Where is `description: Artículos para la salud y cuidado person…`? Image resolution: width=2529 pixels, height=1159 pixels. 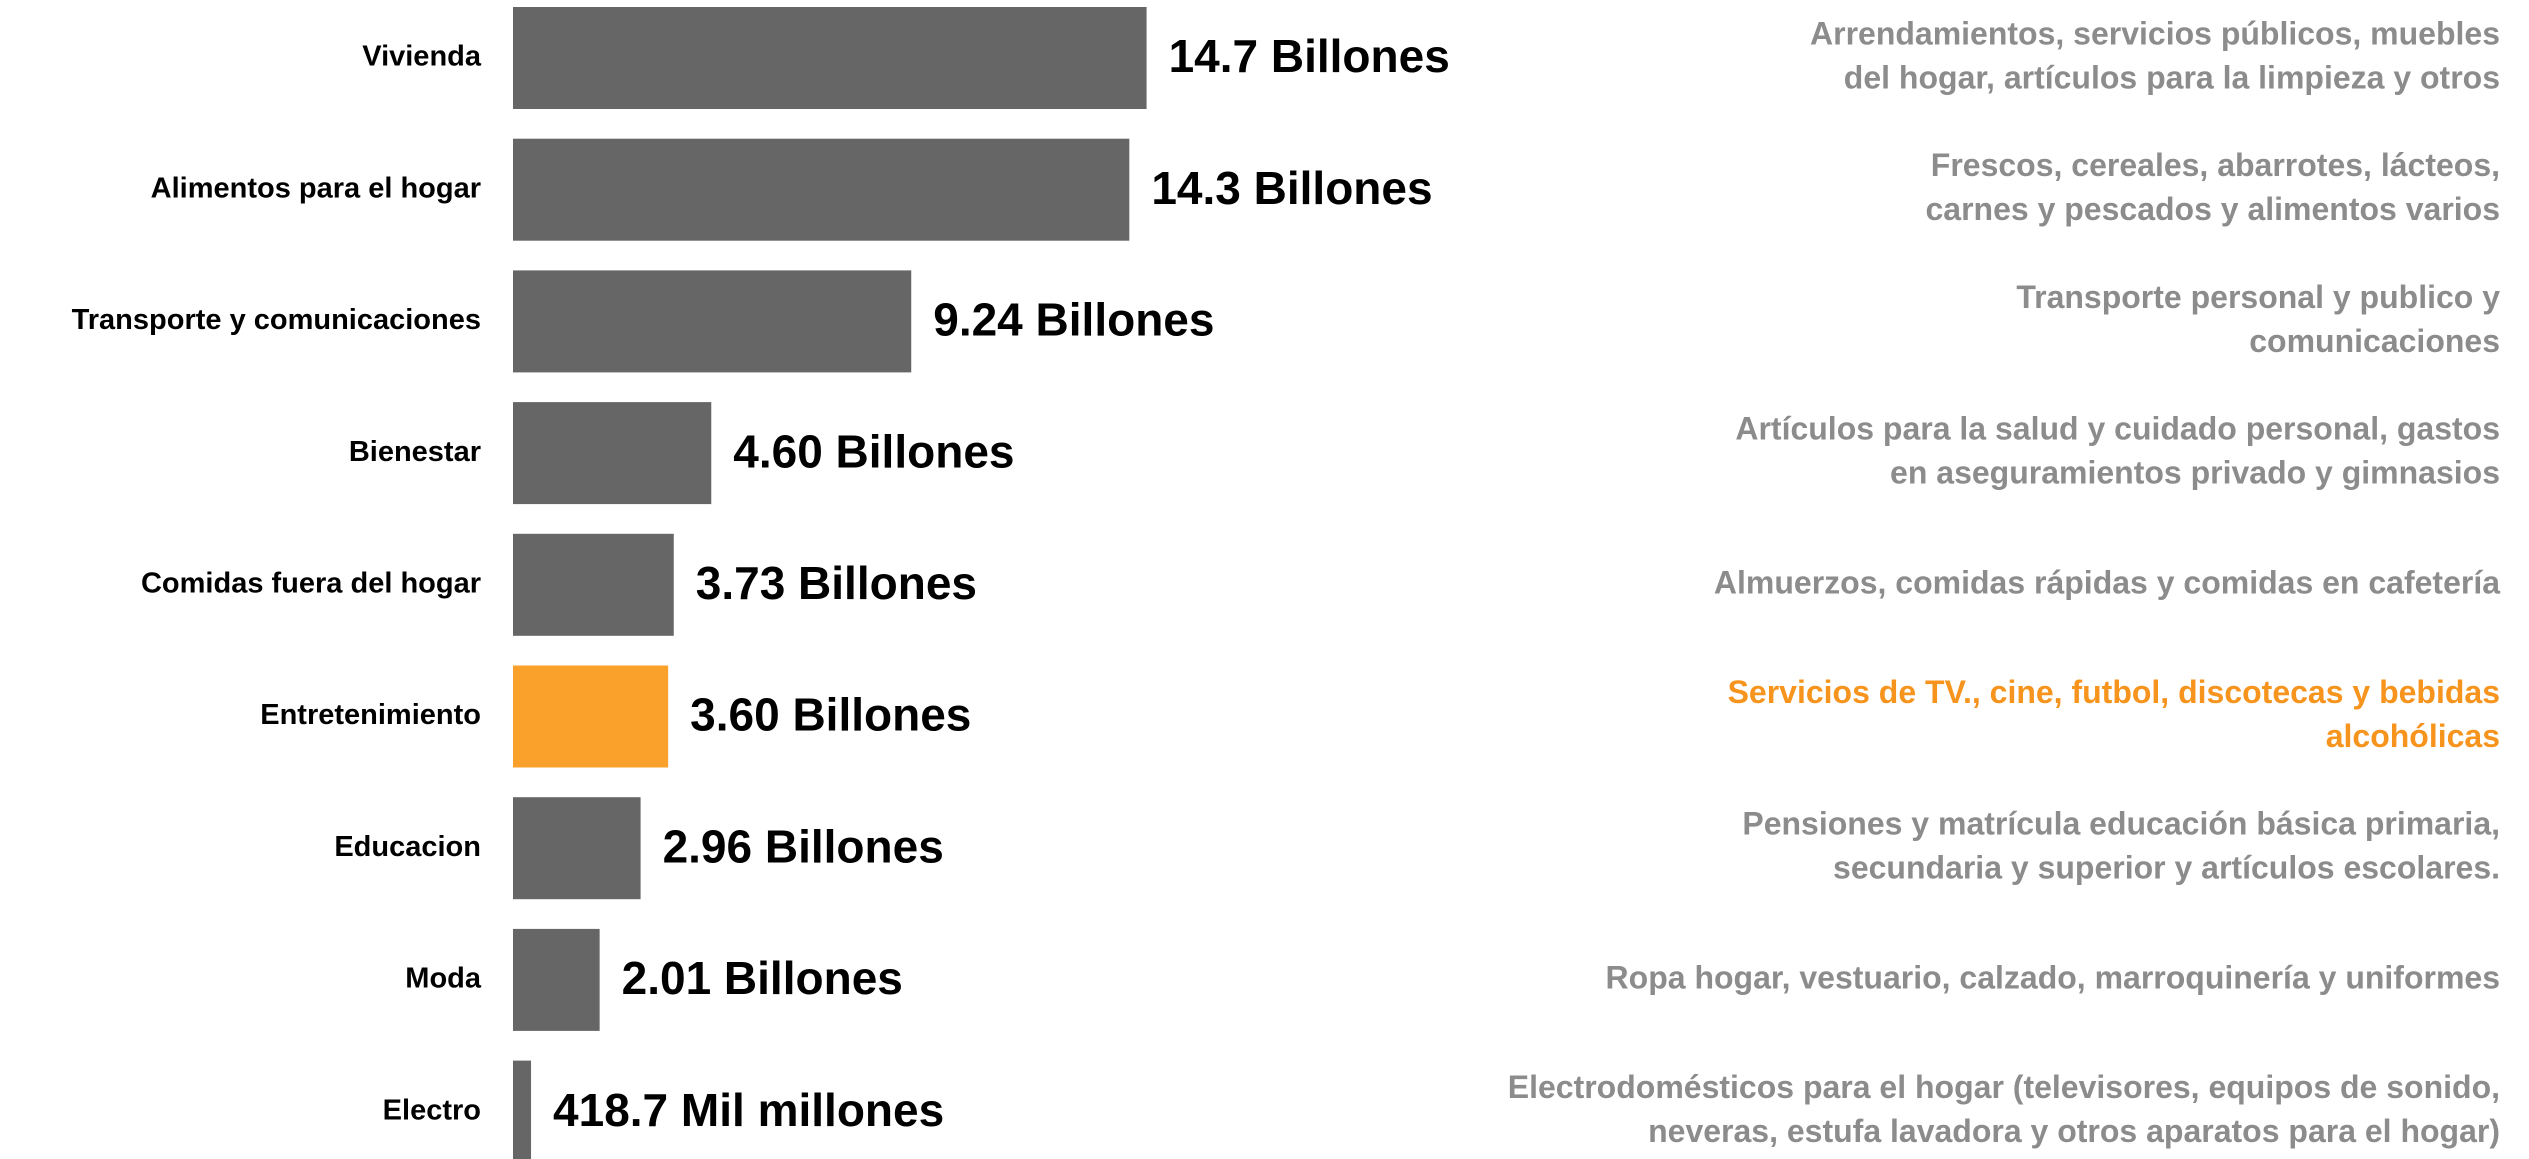
description: Artículos para la salud y cuidado person… is located at coordinates (2117, 429).